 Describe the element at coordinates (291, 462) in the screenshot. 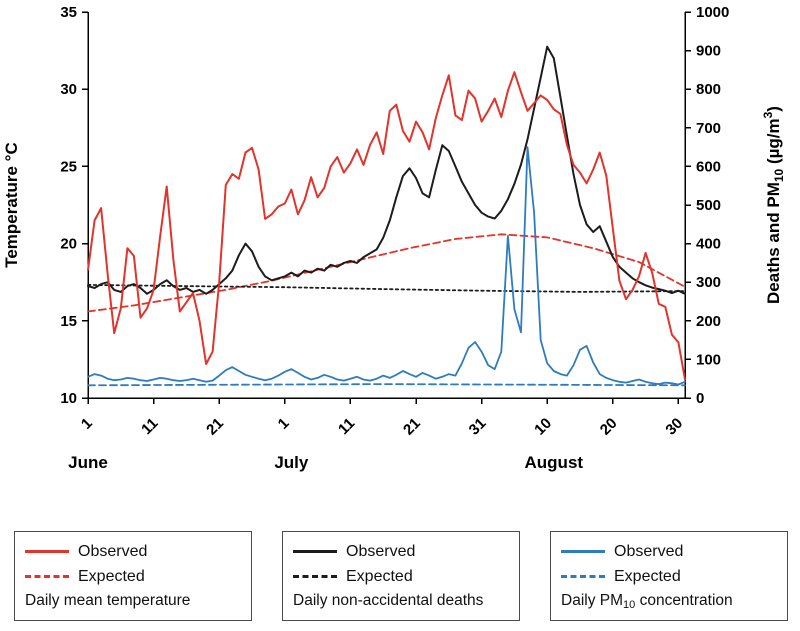

I see `month-label-july: July` at that location.